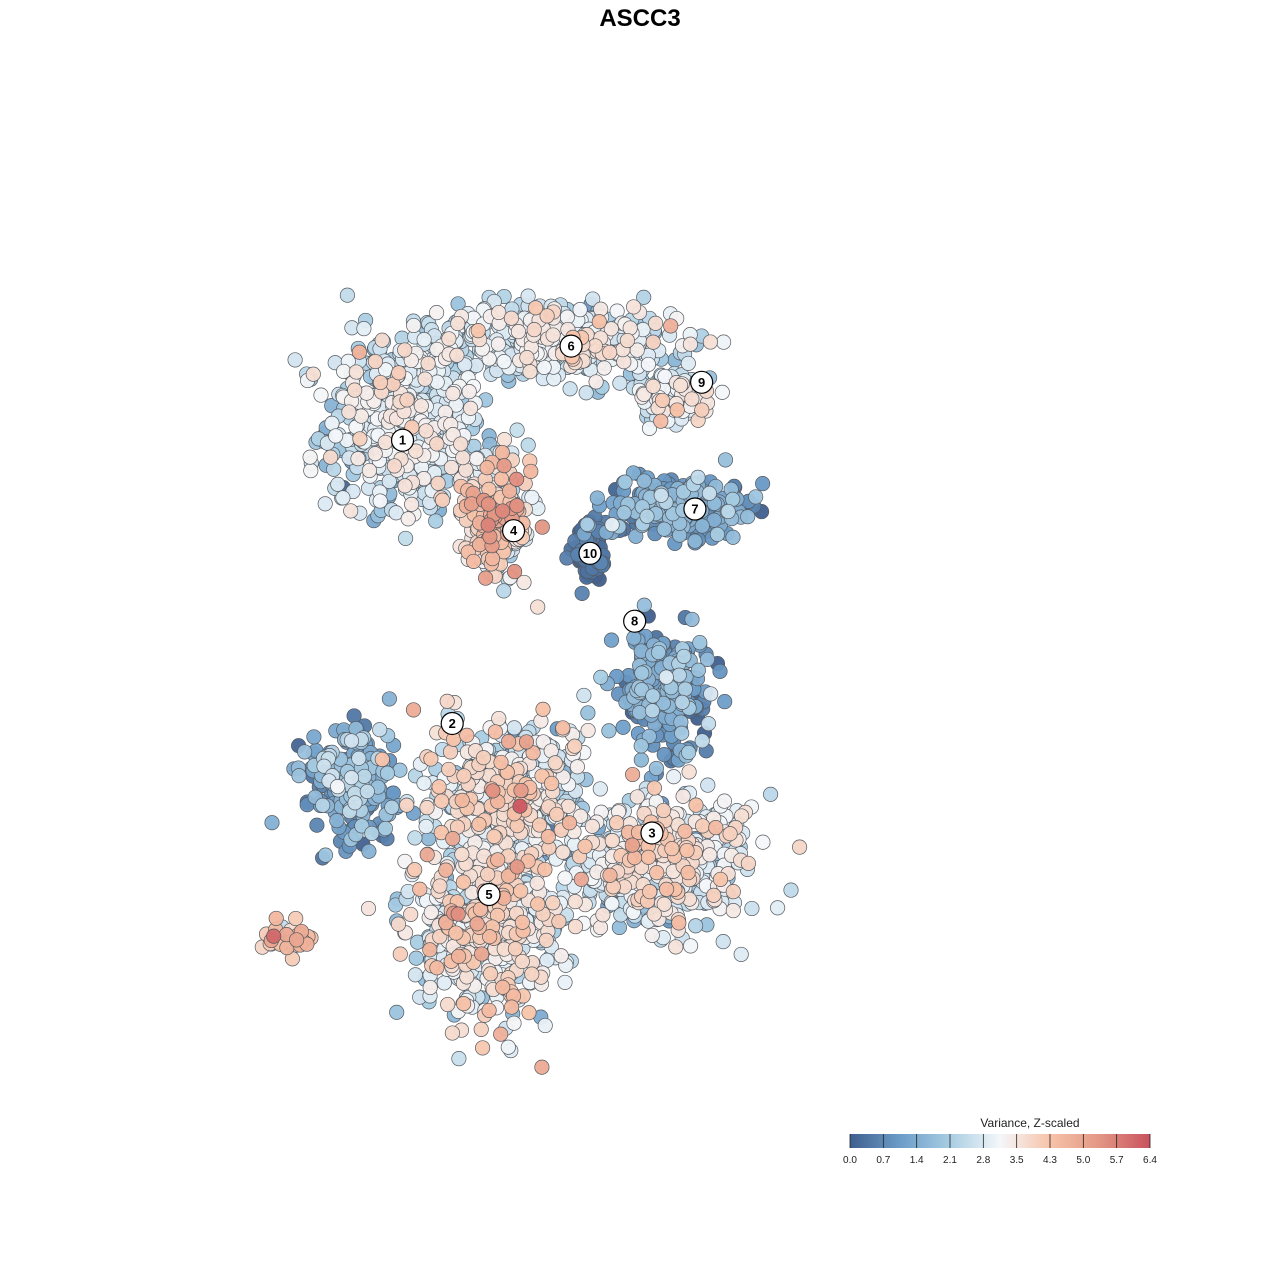  I want to click on cluster-label: 1, so click(402, 440).